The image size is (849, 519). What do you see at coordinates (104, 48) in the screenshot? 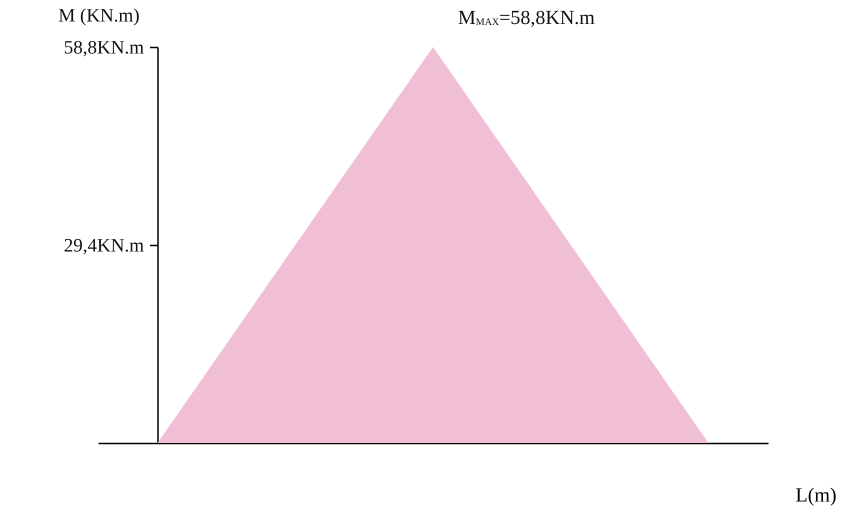
I see `y-tick-label: 58,8KN.m` at bounding box center [104, 48].